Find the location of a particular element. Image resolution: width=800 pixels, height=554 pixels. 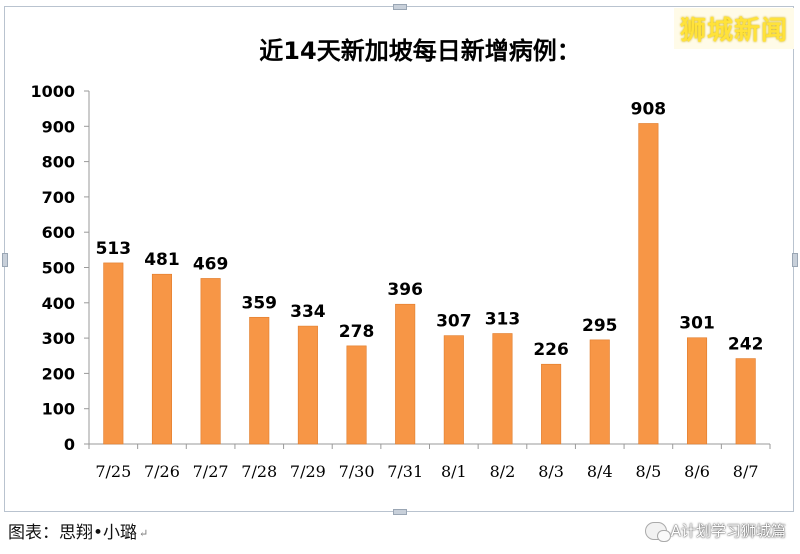

y-tick-label: 400 is located at coordinates (58, 303).